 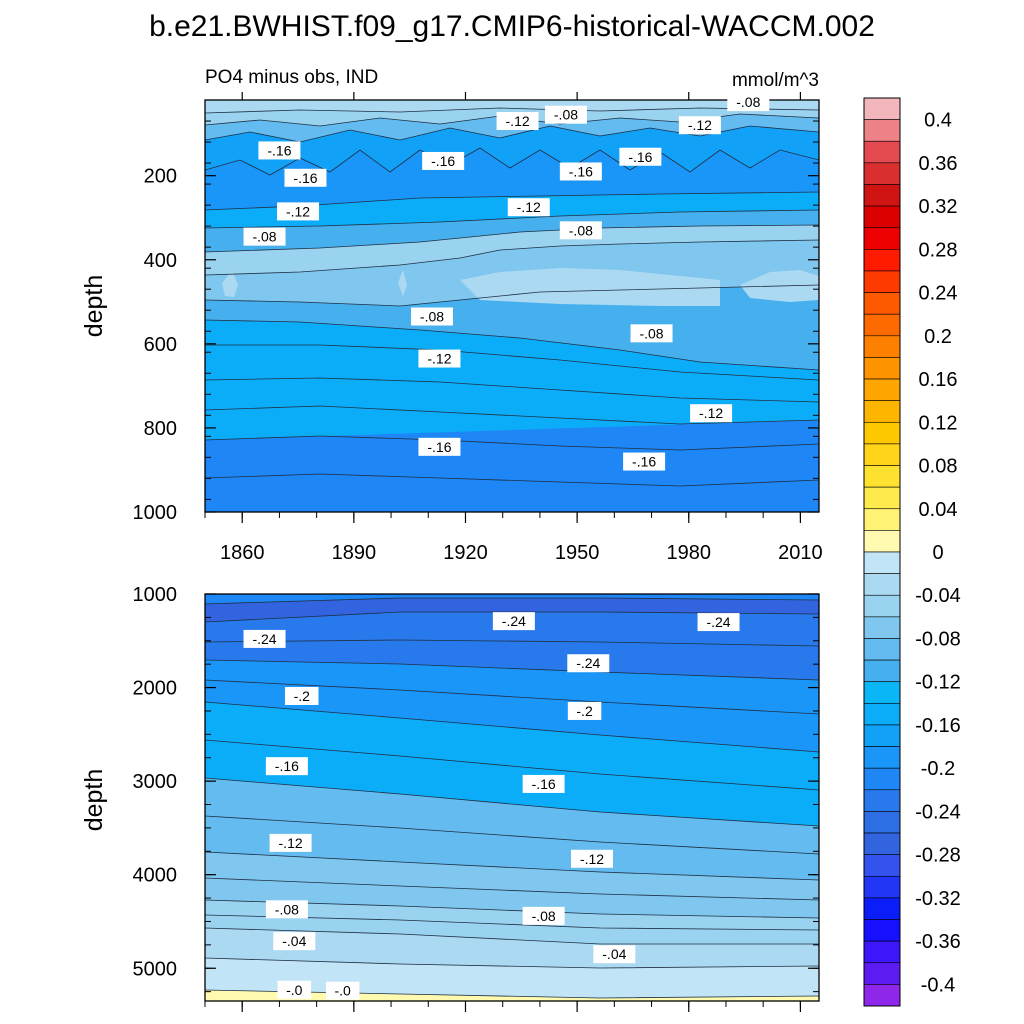 I want to click on y-tick-label: 1000, so click(x=155, y=513).